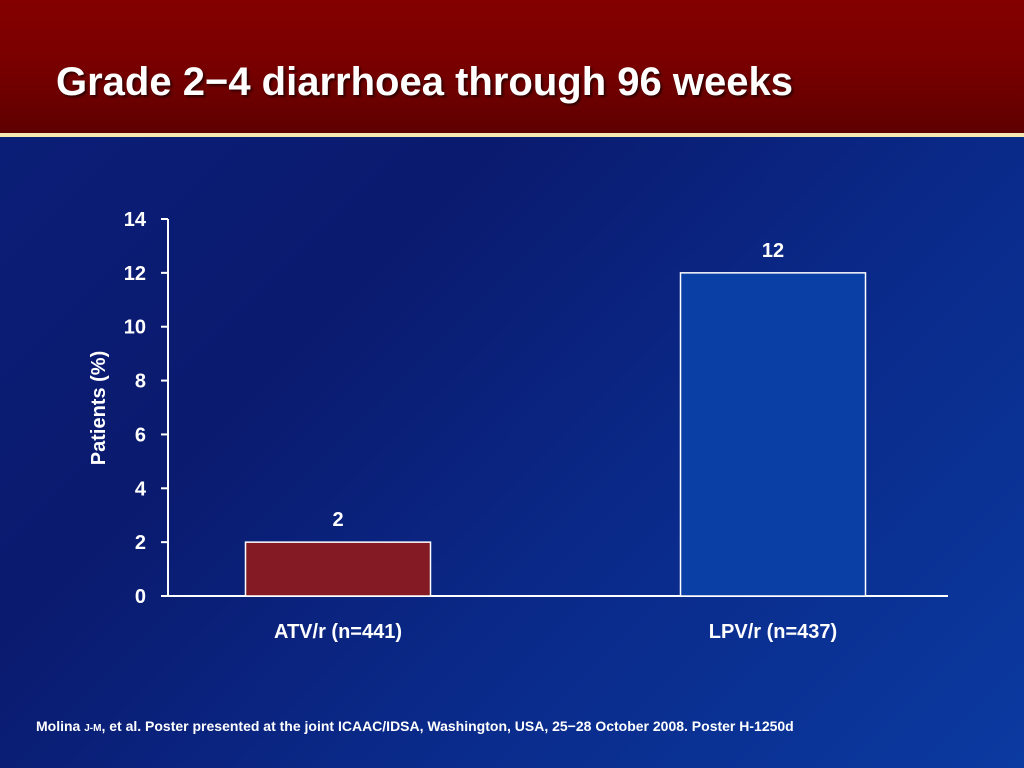  What do you see at coordinates (773, 632) in the screenshot?
I see `category-label: LPV/r (n=437)` at bounding box center [773, 632].